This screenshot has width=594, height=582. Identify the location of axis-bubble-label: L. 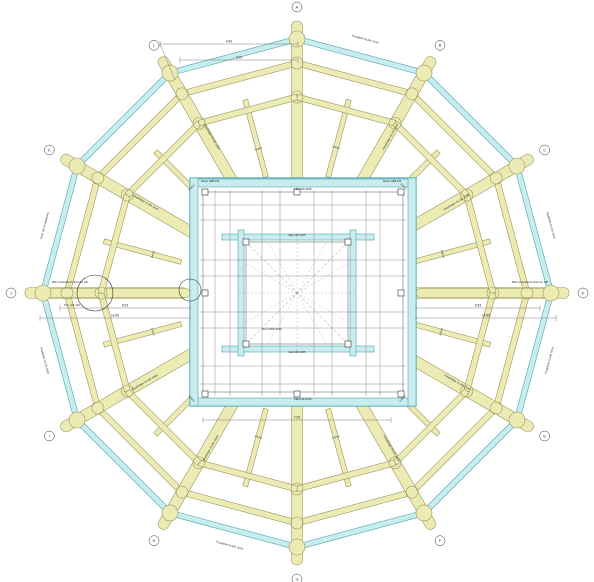
(154, 45).